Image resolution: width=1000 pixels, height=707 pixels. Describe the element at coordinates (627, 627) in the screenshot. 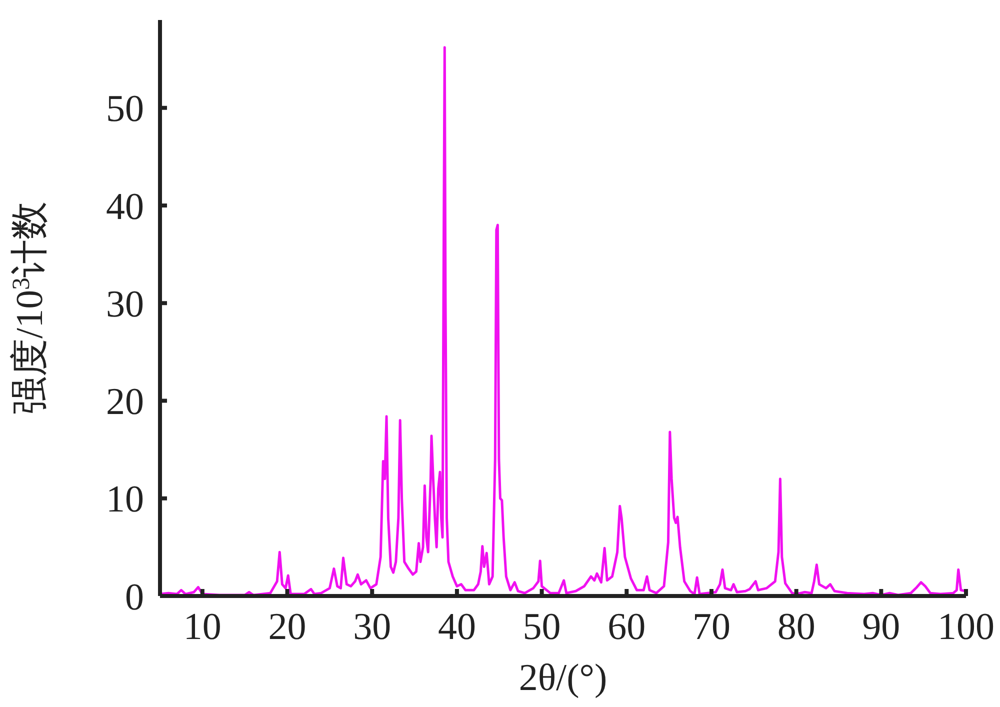

I see `x-tick-label: 60` at that location.